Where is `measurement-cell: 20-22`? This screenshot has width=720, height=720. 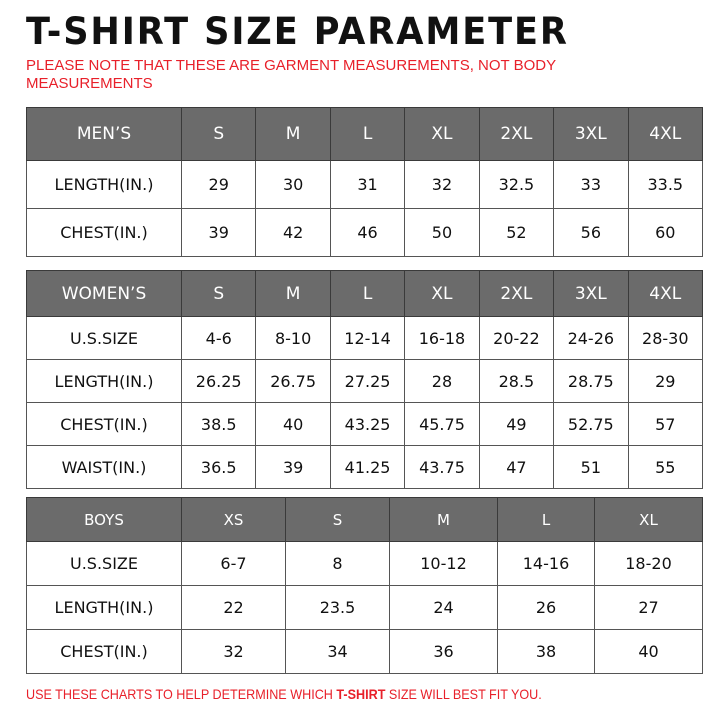
measurement-cell: 20-22 is located at coordinates (516, 338).